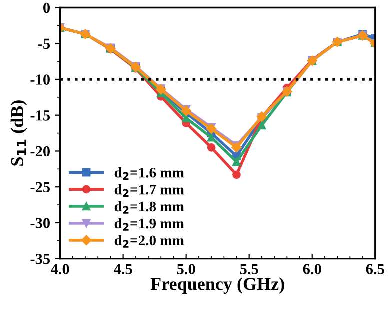  What do you see at coordinates (19, 133) in the screenshot?
I see `y-axis-title: S$_{11}$ (dB)` at bounding box center [19, 133].